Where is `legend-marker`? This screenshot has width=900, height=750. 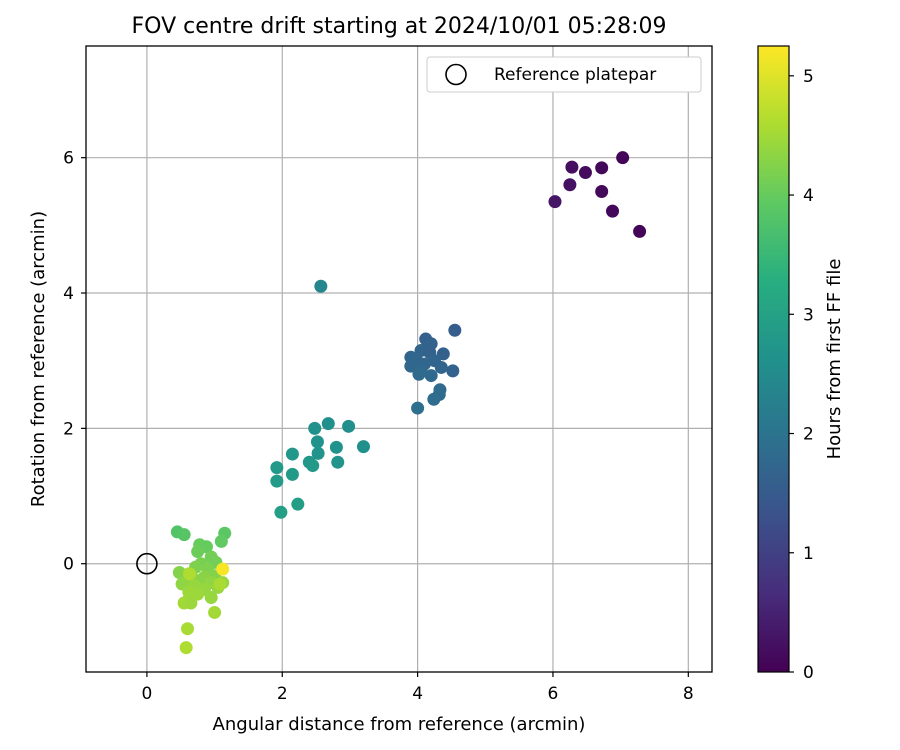
legend-marker is located at coordinates (456, 74).